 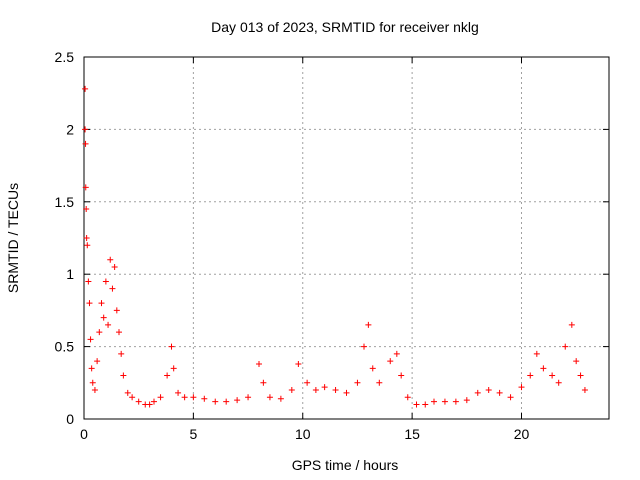 I want to click on y-tick-label: 2.5, so click(x=65, y=57).